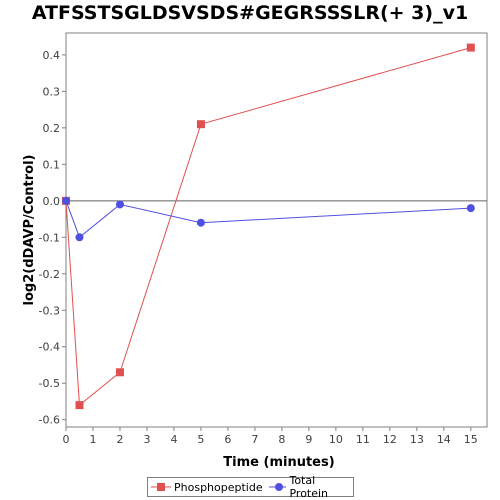 Image resolution: width=500 pixels, height=500 pixels. What do you see at coordinates (444, 439) in the screenshot?
I see `x-tick-label: 14` at bounding box center [444, 439].